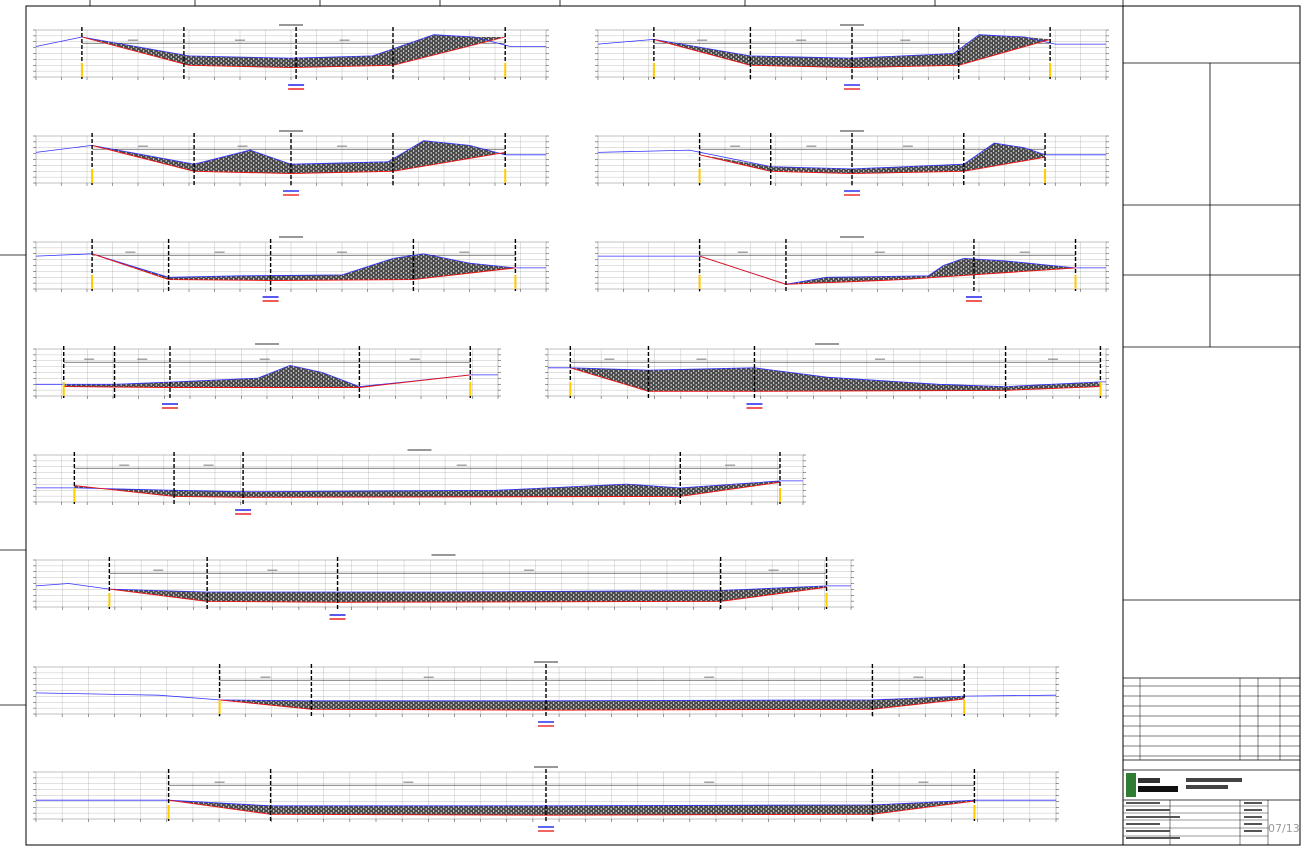  What do you see at coordinates (1131, 785) in the screenshot?
I see `logo-icon` at bounding box center [1131, 785].